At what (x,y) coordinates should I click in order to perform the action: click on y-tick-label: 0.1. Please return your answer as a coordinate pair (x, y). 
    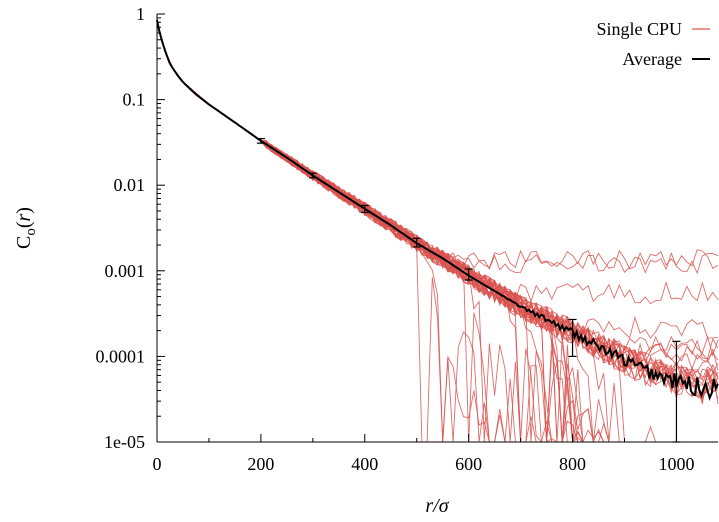
    Looking at the image, I should click on (134, 100).